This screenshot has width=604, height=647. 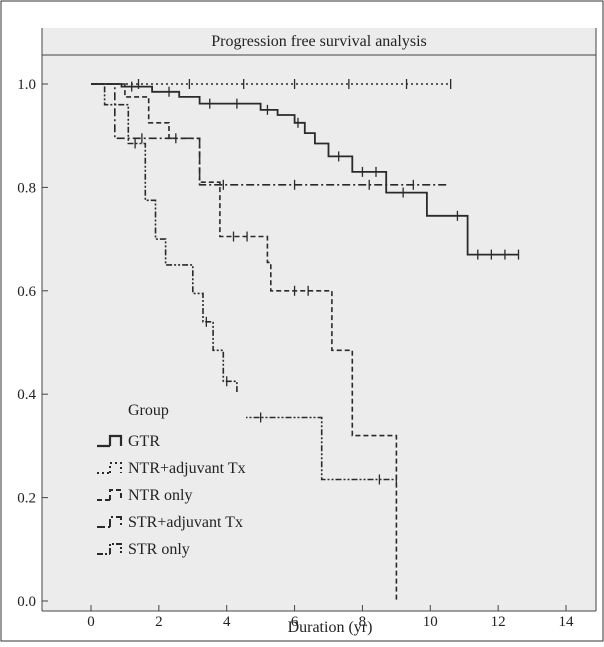 What do you see at coordinates (269, 134) in the screenshot?
I see `series-line-str-adjuvant-tx` at bounding box center [269, 134].